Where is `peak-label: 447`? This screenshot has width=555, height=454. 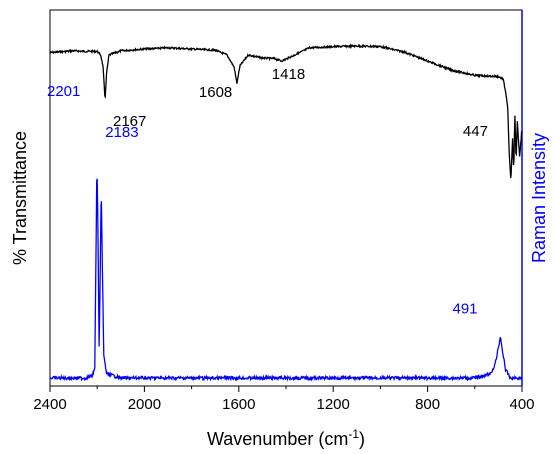 peak-label: 447 is located at coordinates (475, 131).